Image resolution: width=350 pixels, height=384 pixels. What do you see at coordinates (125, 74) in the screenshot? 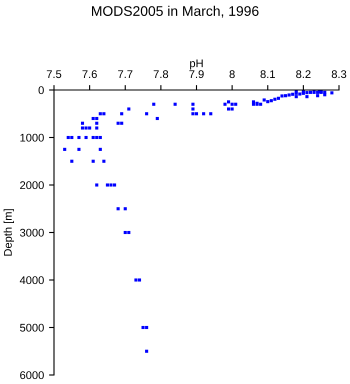
I see `x-tick-label: 7.7` at bounding box center [125, 74].